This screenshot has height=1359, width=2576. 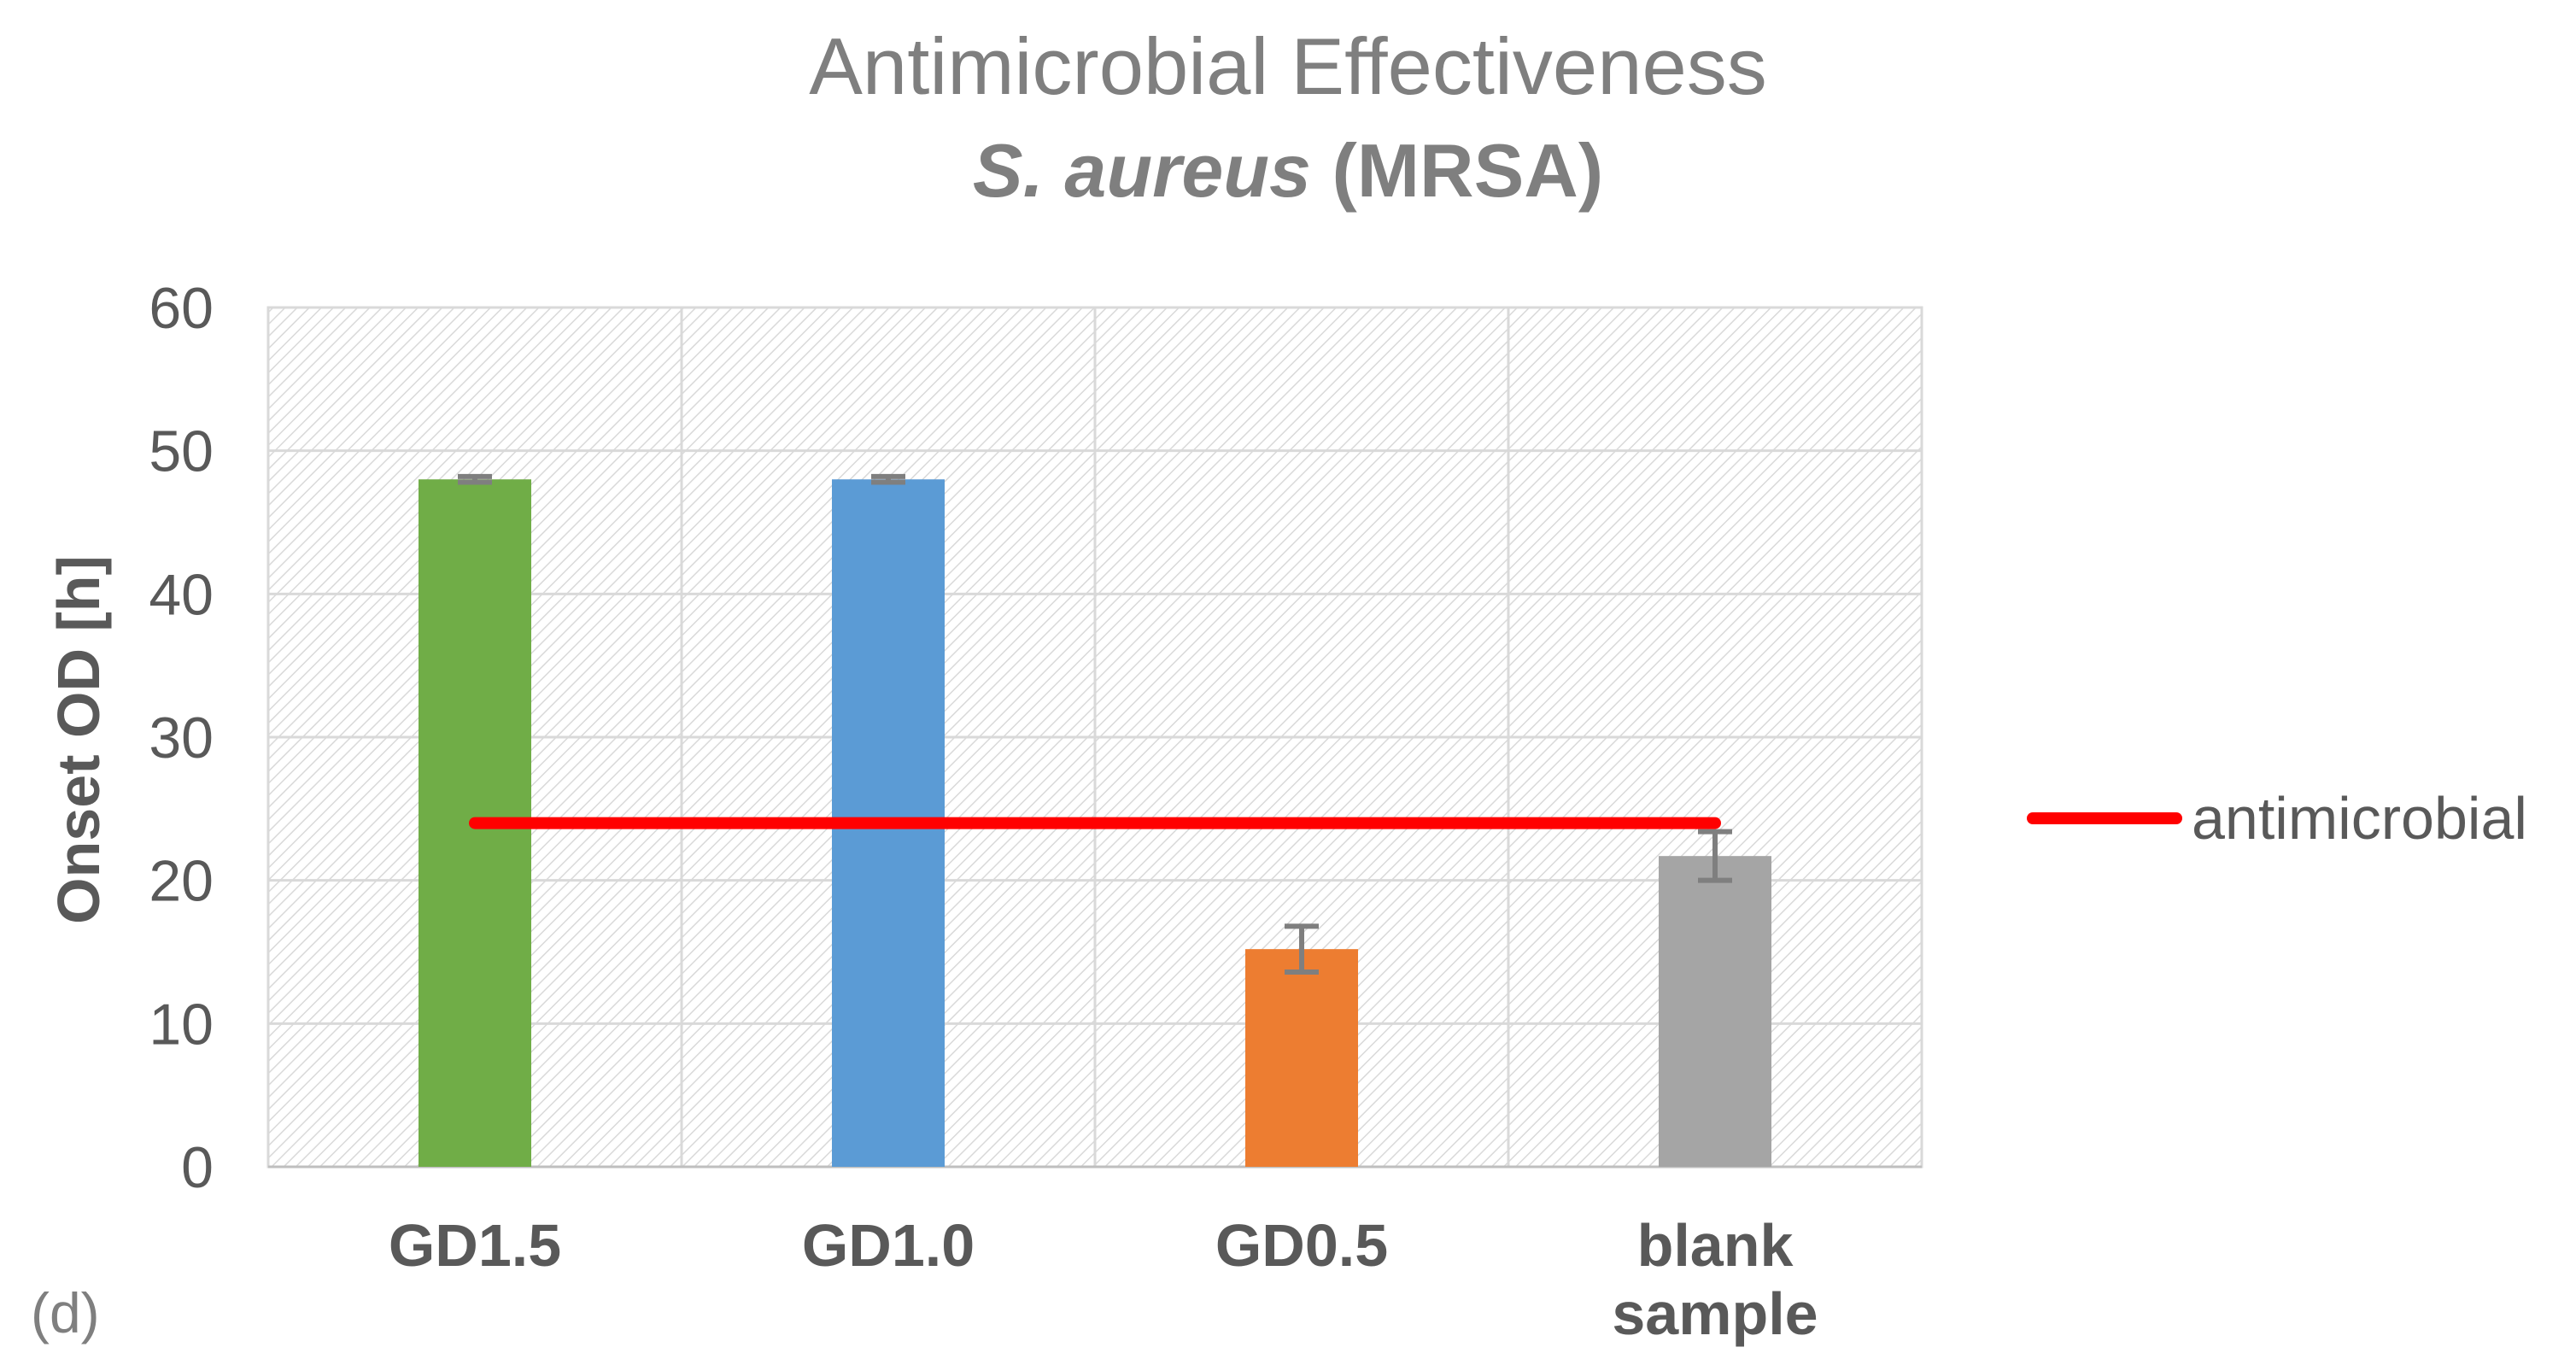 What do you see at coordinates (181, 308) in the screenshot?
I see `y-tick-label-6: 60` at bounding box center [181, 308].